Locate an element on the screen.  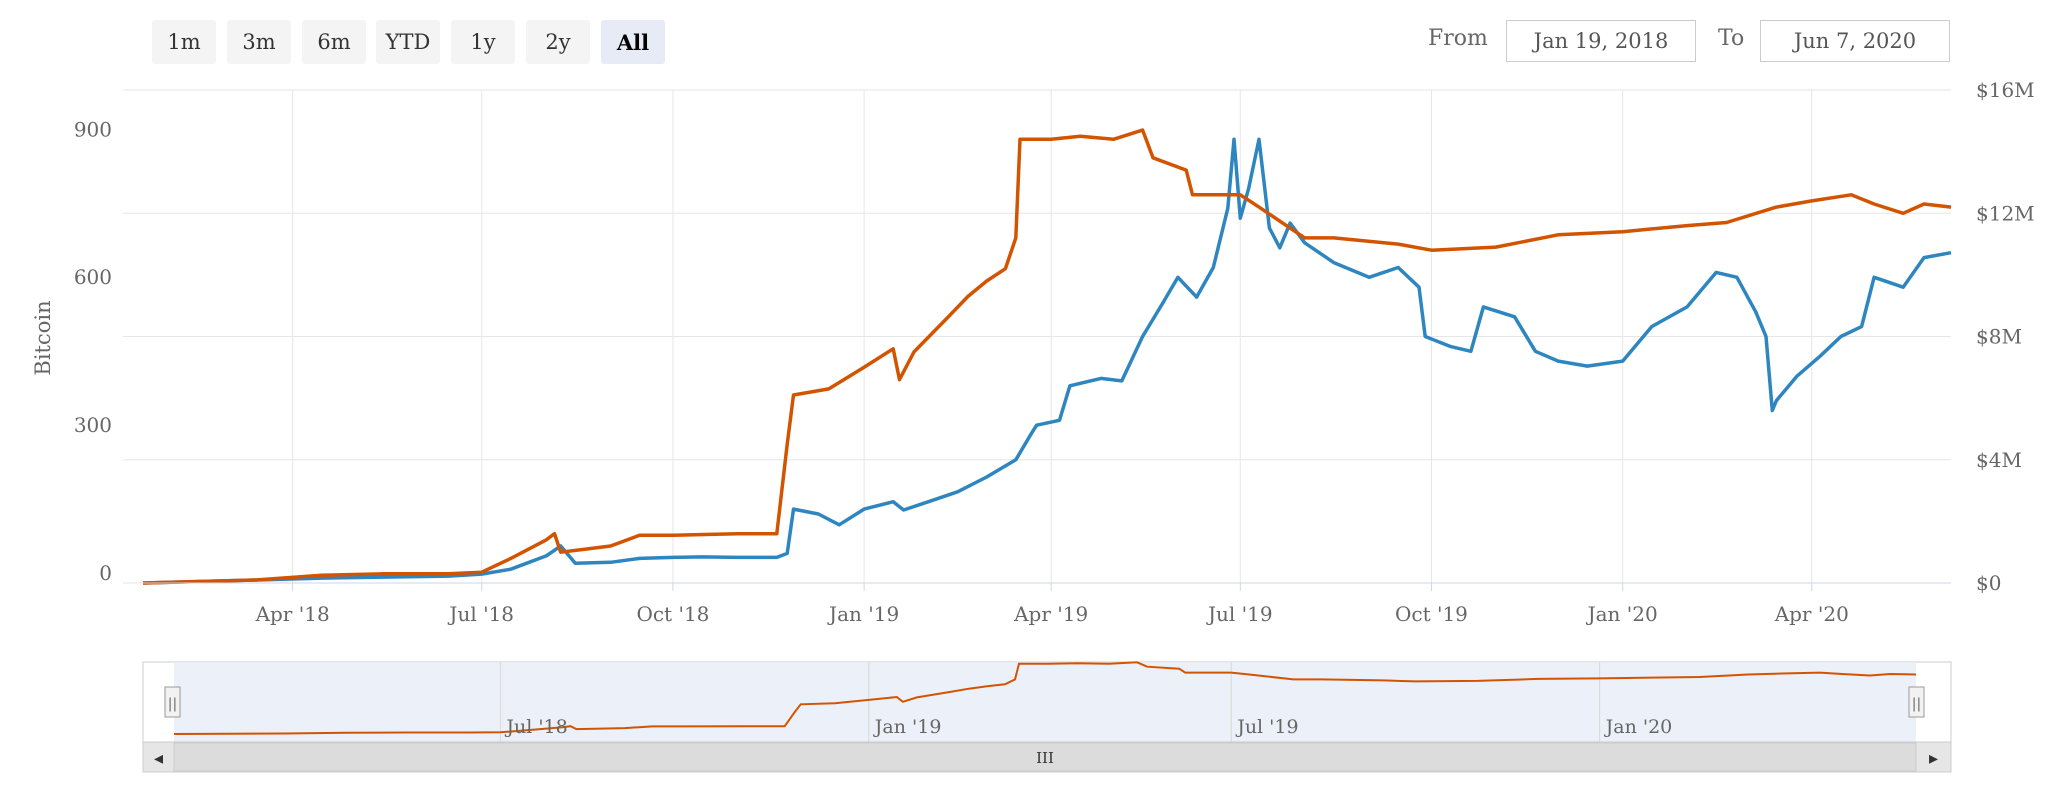
navigator-label: Jul '18 is located at coordinates (535, 727).